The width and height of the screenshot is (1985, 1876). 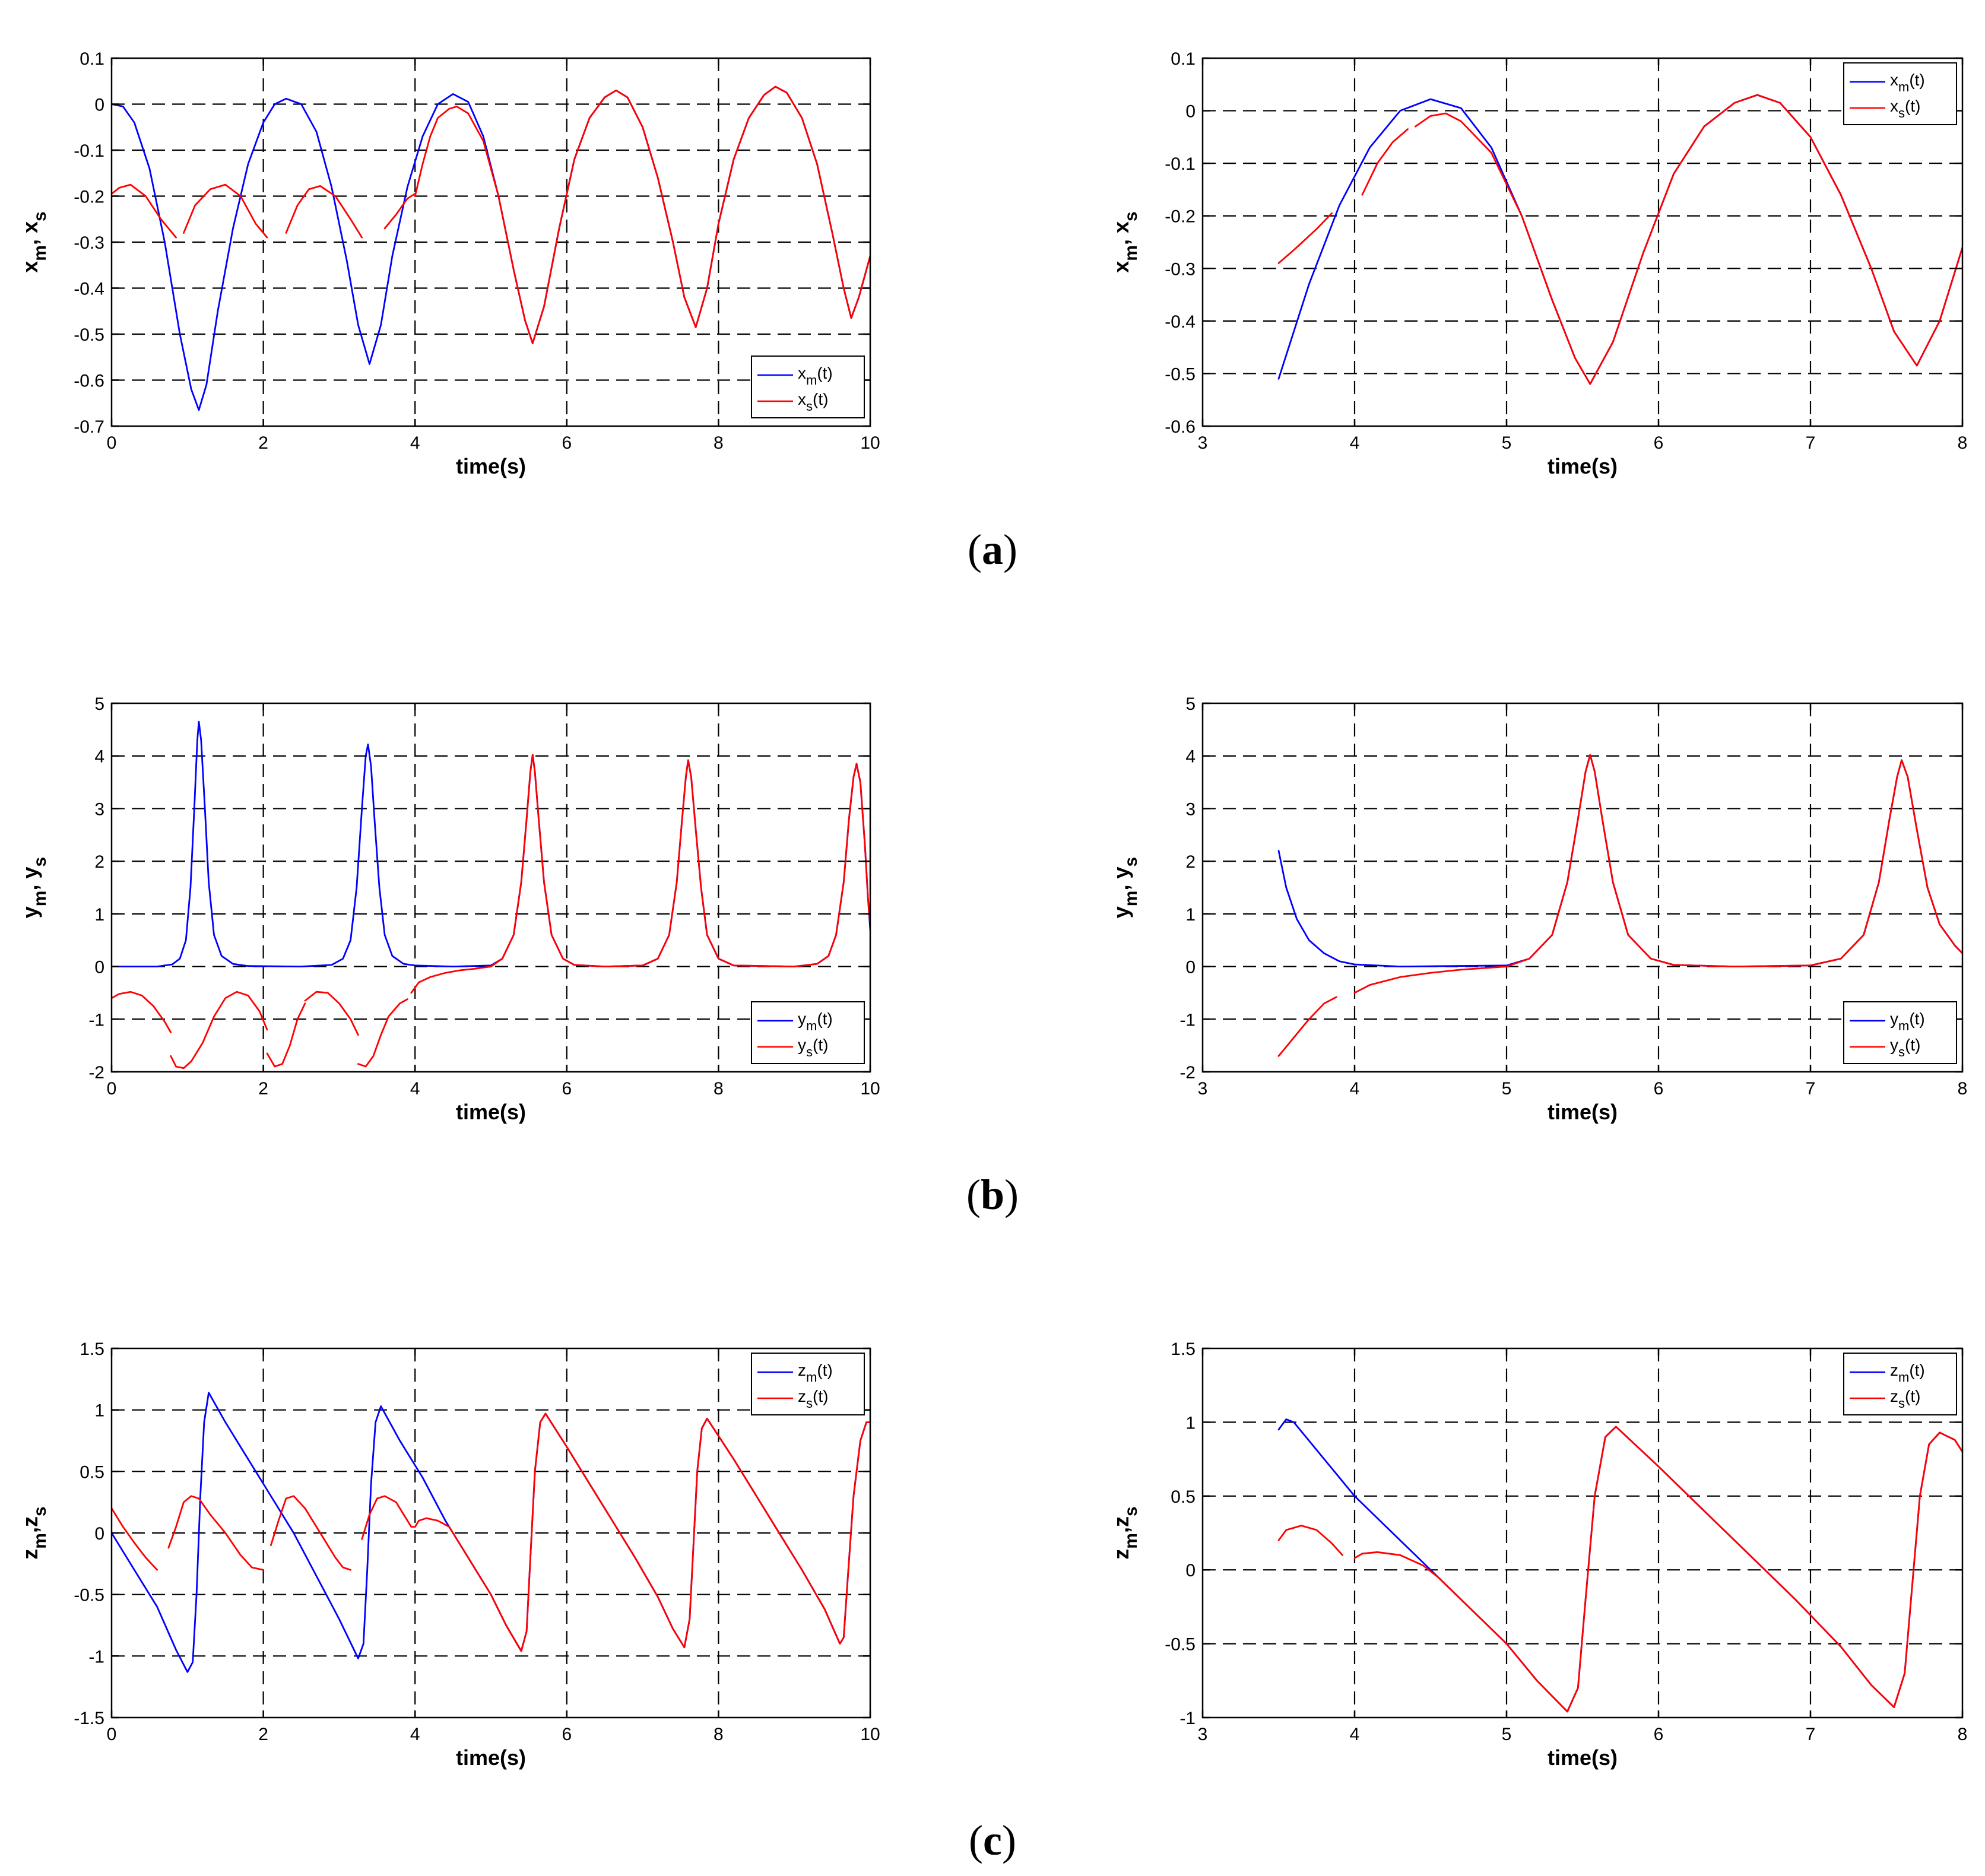 I want to click on legend: ym(t) ys(t), so click(x=1900, y=1032).